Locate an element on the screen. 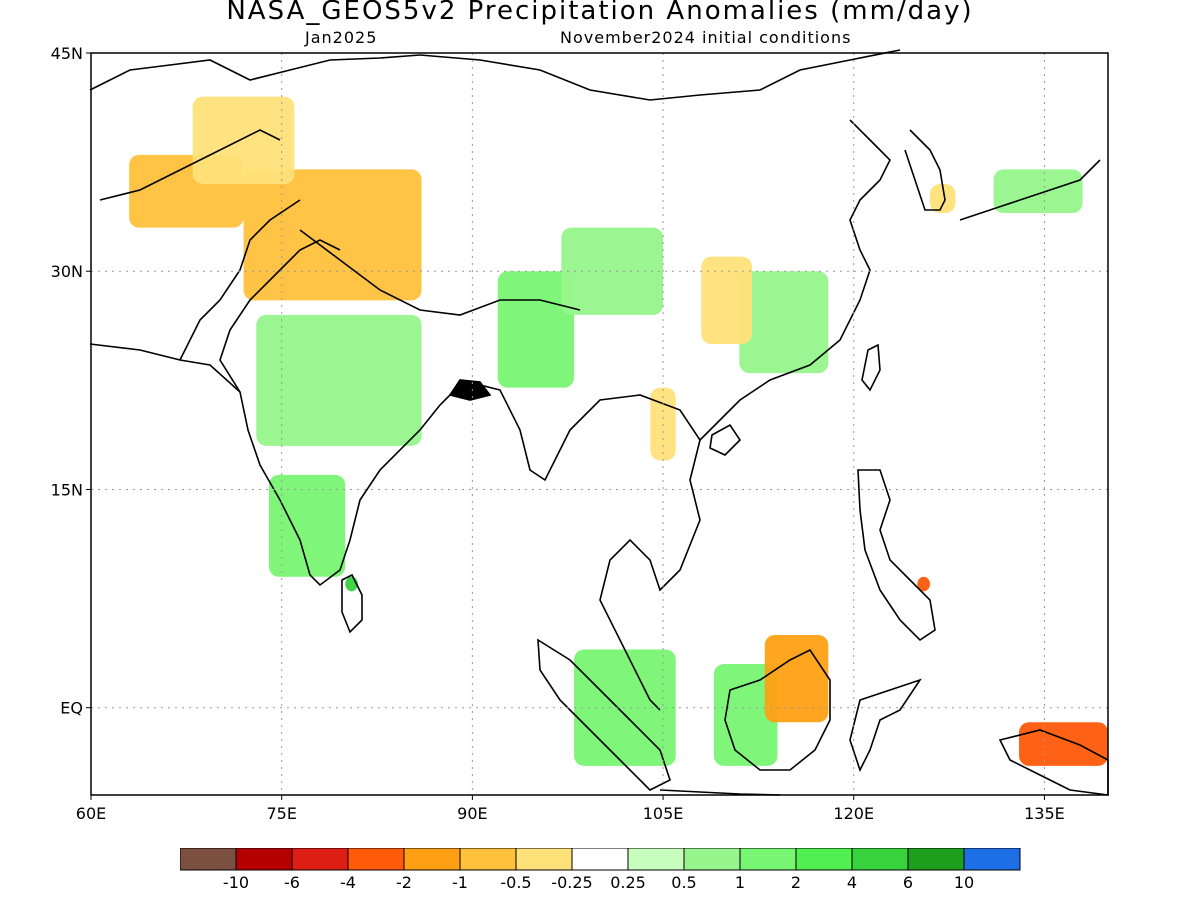 The width and height of the screenshot is (1200, 900). taiwan-coast is located at coordinates (871, 367).